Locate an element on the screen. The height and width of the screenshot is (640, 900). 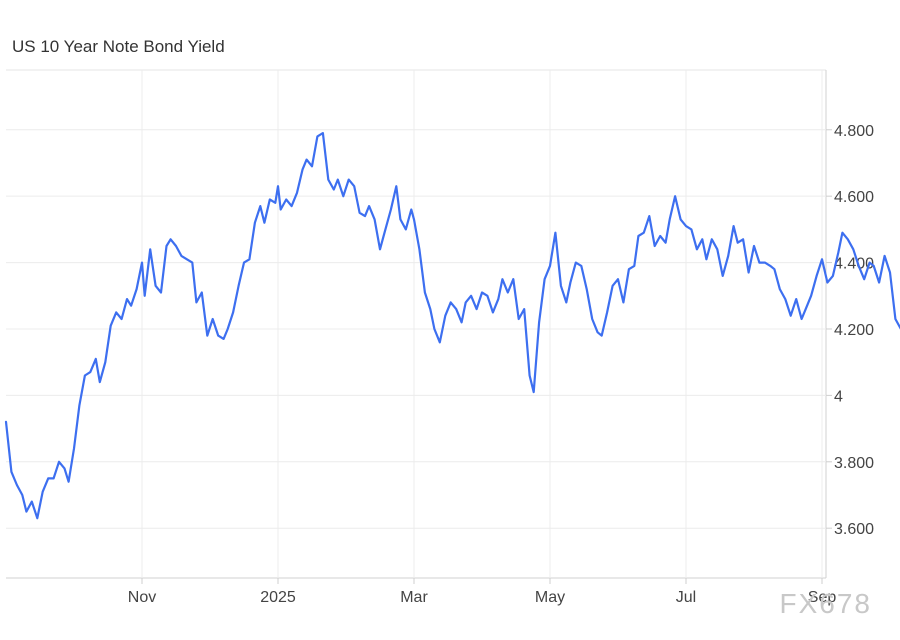
x-tick-label: Nov is located at coordinates (142, 597).